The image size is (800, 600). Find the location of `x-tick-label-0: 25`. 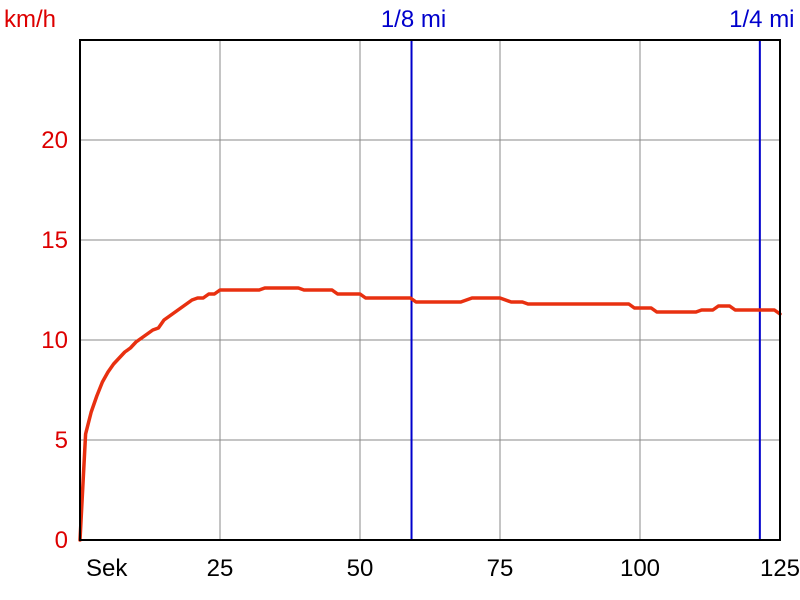

x-tick-label-0: 25 is located at coordinates (220, 568).